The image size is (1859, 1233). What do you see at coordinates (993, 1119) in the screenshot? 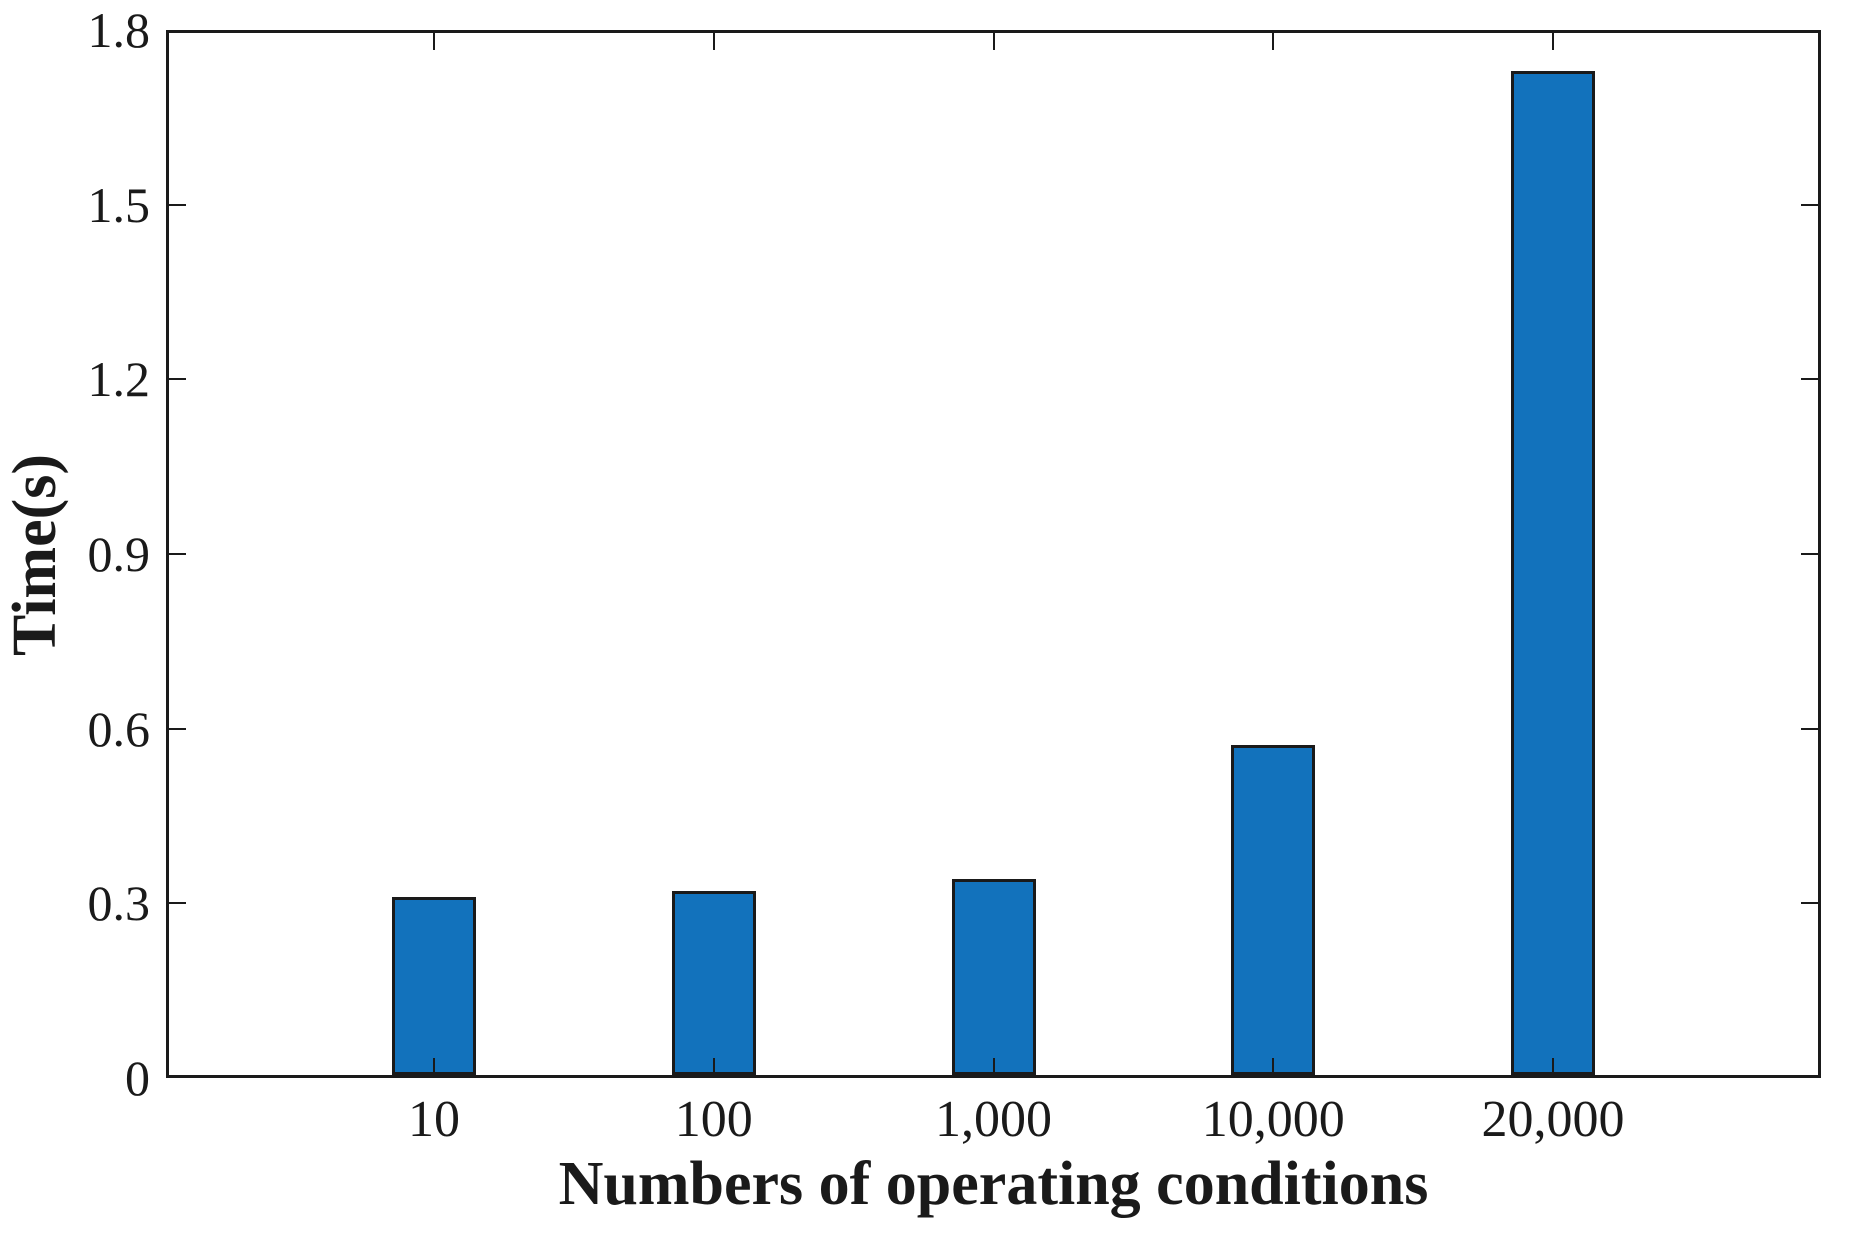
I see `x-tick-label: 1,000` at bounding box center [993, 1119].